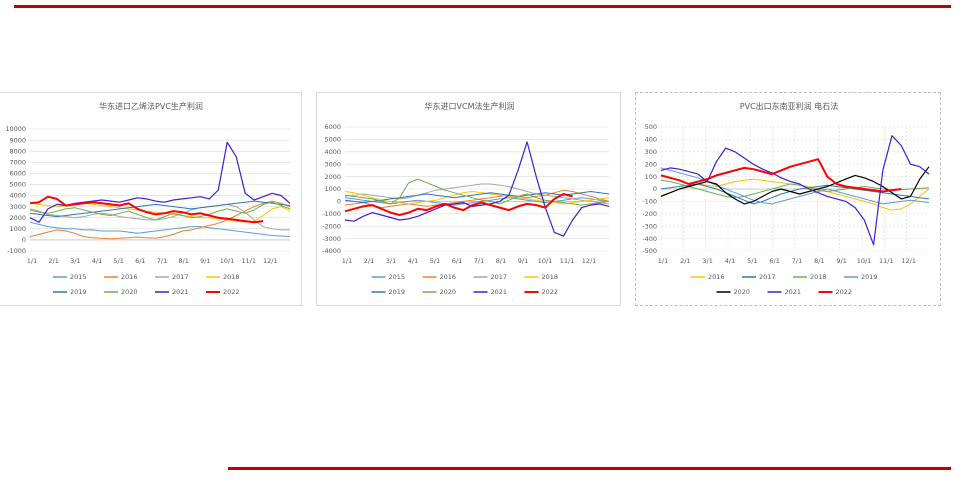 The height and width of the screenshot is (481, 967). What do you see at coordinates (331, 226) in the screenshot?
I see `y-tick-label: -2000` at bounding box center [331, 226].